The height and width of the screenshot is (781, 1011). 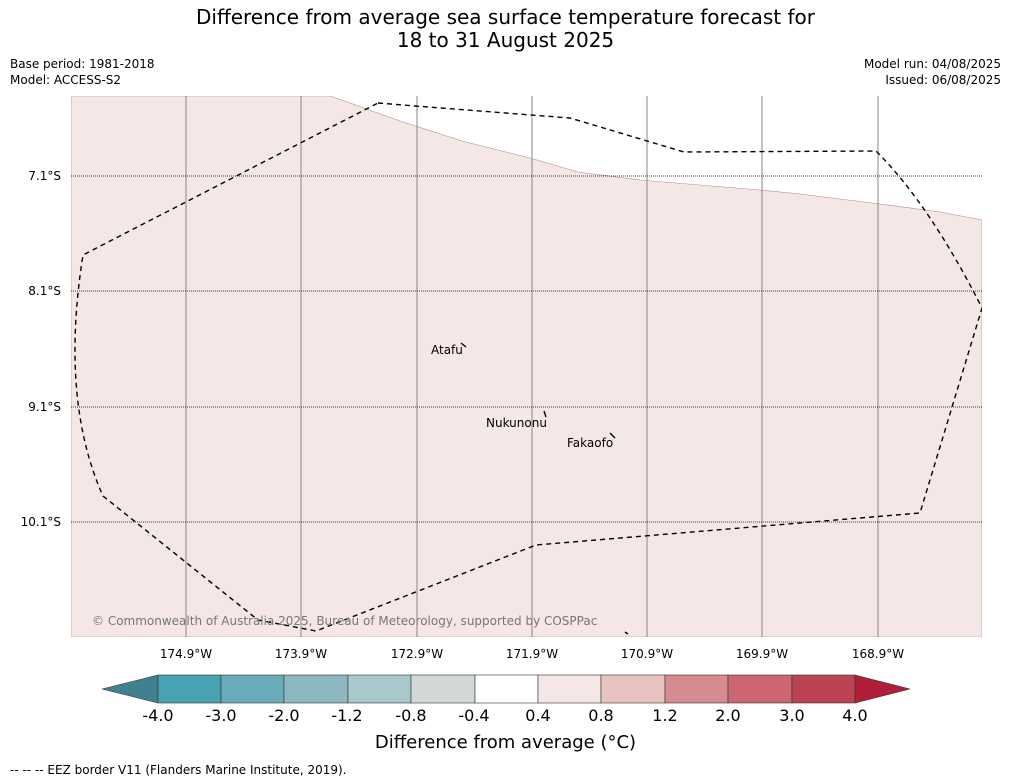 What do you see at coordinates (186, 654) in the screenshot?
I see `lon-label-1: 174.9°W` at bounding box center [186, 654].